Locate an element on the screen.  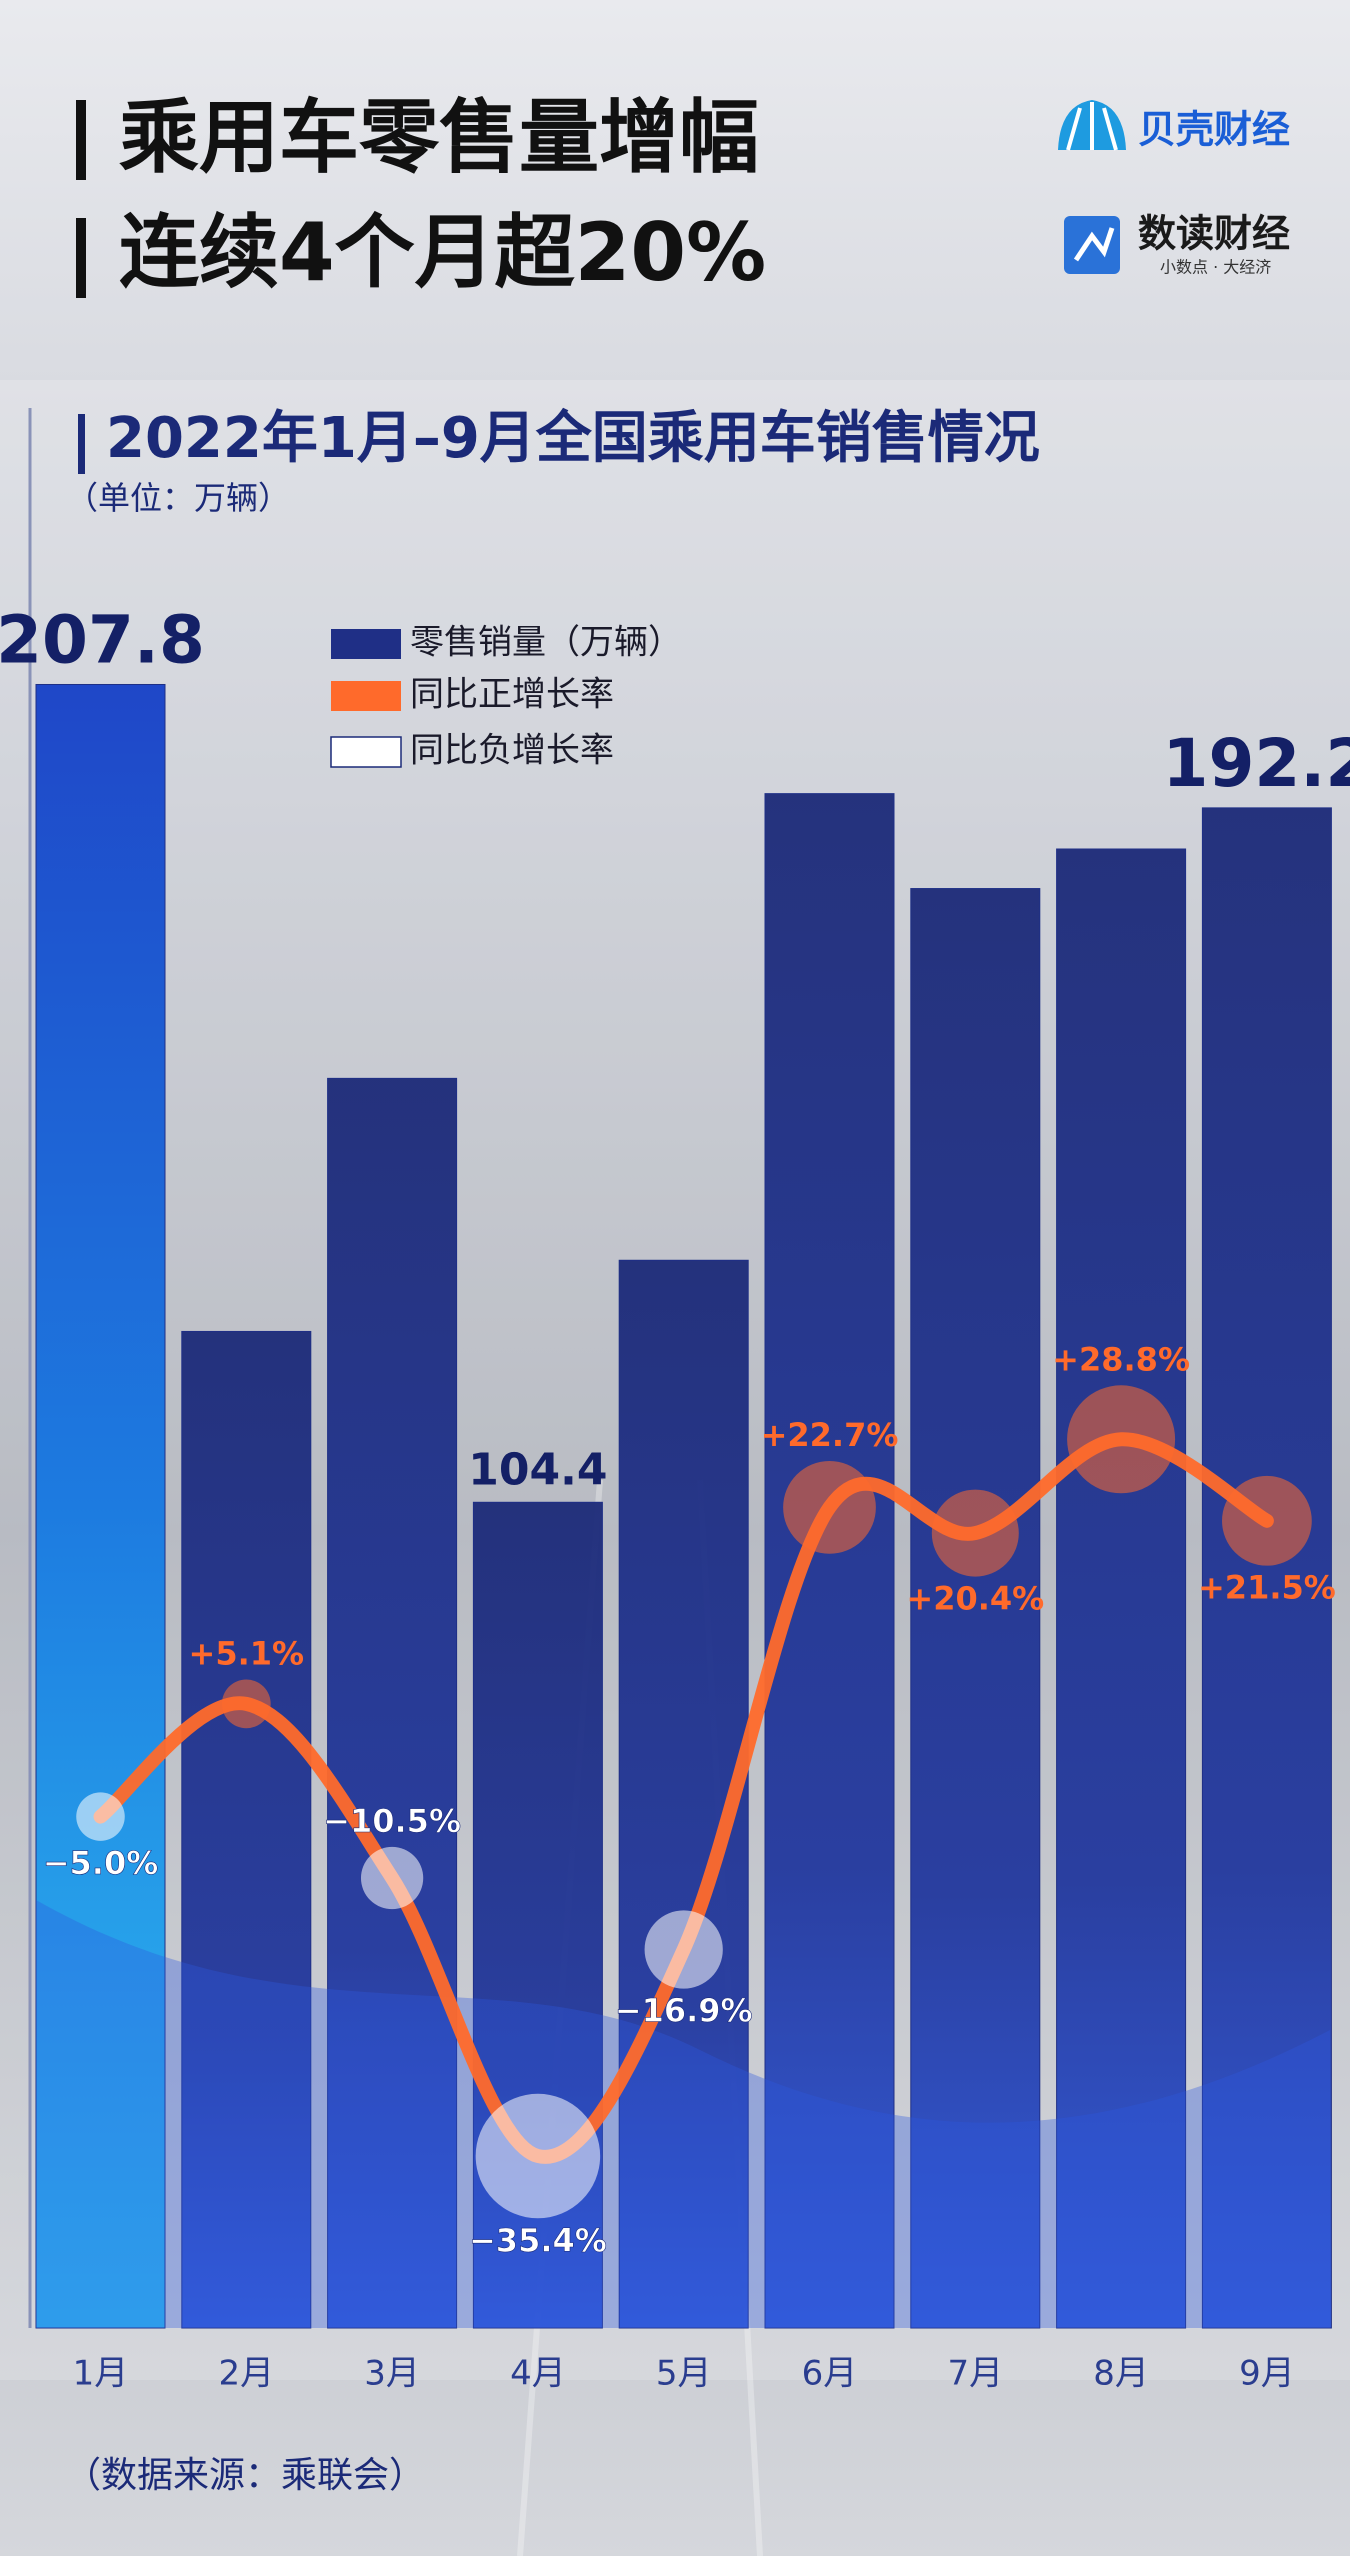
x-tick-label: 7月 is located at coordinates (975, 2374).